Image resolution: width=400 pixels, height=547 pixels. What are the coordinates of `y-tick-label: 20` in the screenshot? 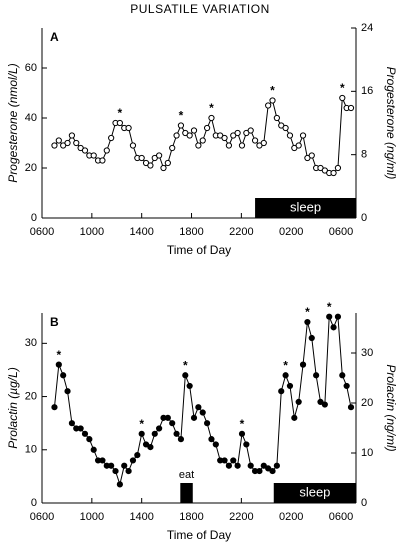 It's located at (31, 396).